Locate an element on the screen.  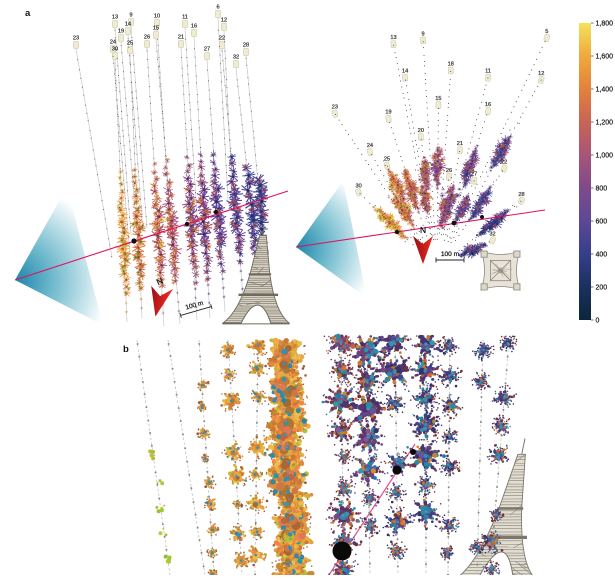
svg-text: 100 m is located at coordinates (450, 254).